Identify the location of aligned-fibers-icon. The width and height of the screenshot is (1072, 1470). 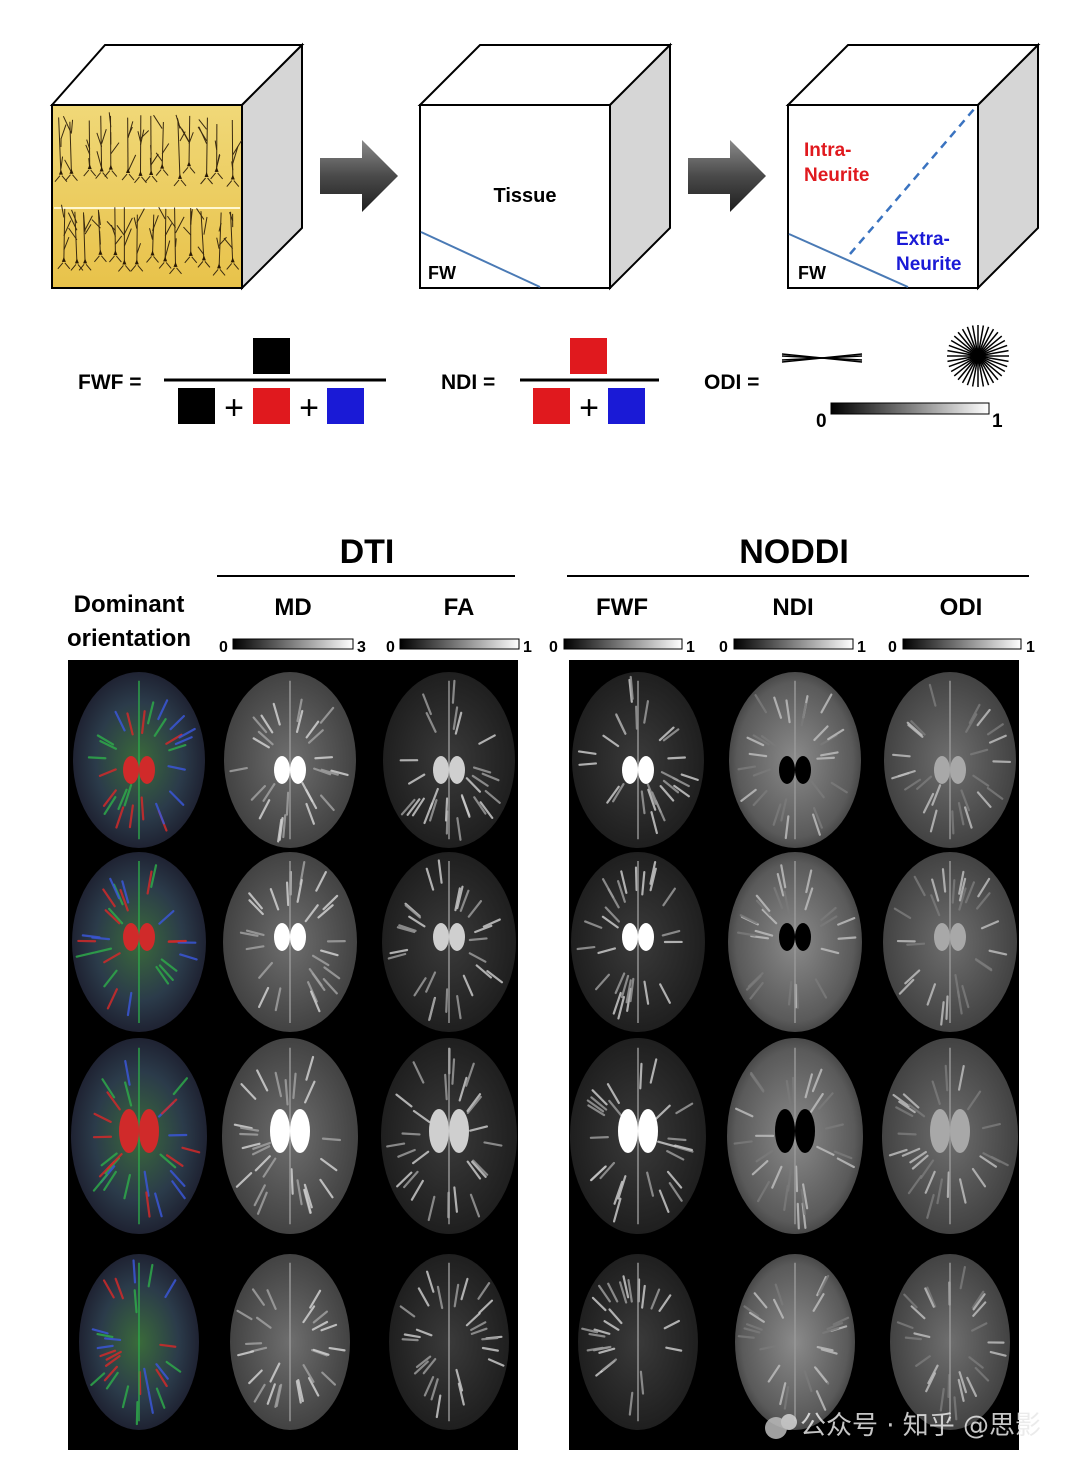
(822, 358).